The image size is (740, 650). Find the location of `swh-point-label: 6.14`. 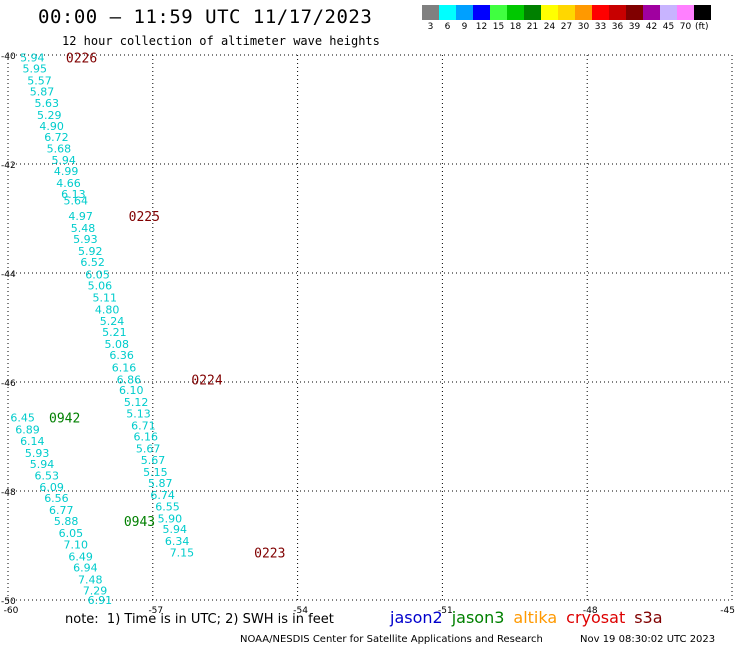

swh-point-label: 6.14 is located at coordinates (32, 441).